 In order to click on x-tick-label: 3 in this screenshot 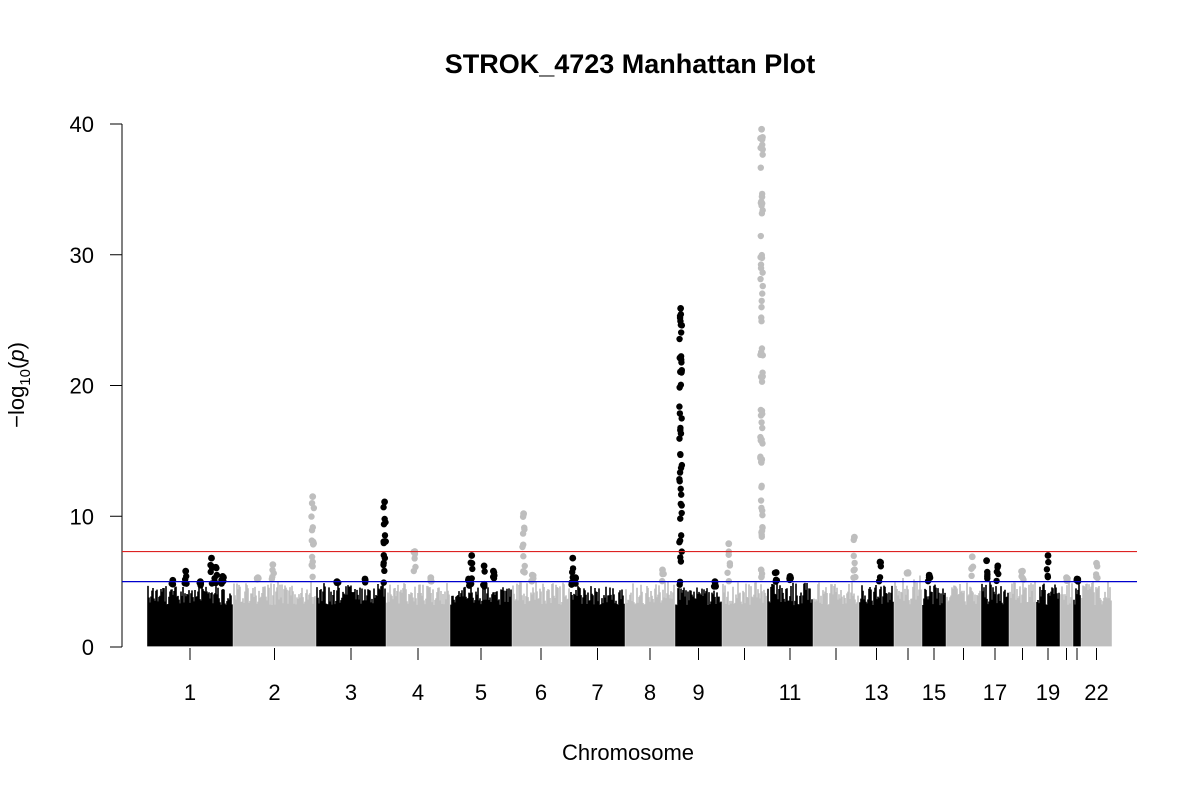, I will do `click(351, 692)`.